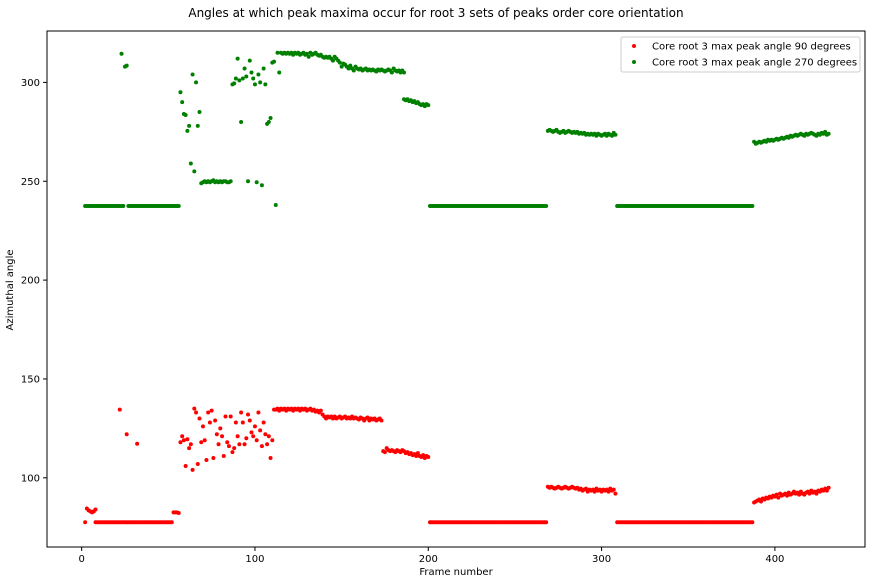 The width and height of the screenshot is (872, 584). What do you see at coordinates (601, 559) in the screenshot?
I see `x-tick-label: 300` at bounding box center [601, 559].